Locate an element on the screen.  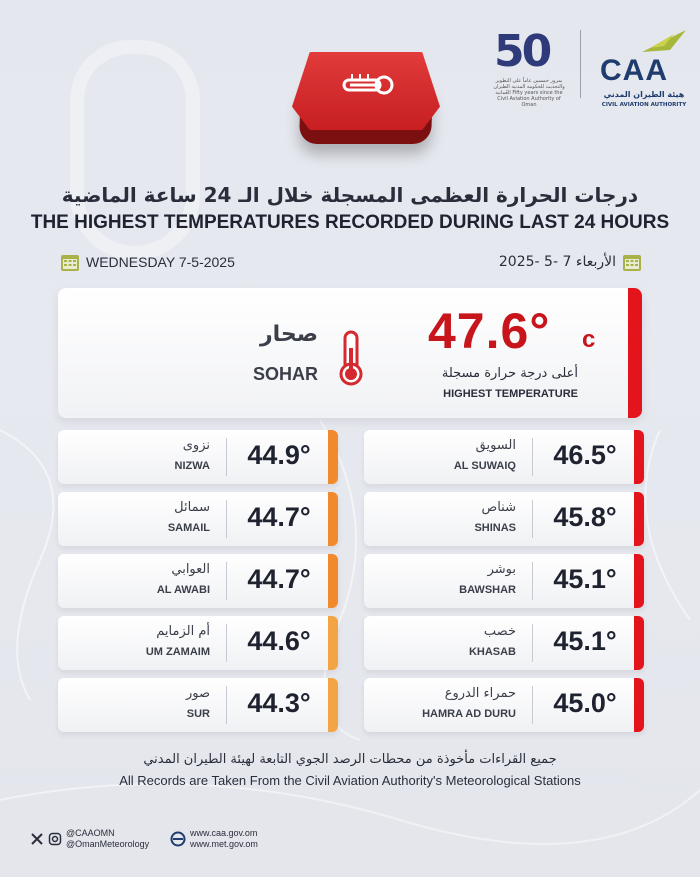
date-english: WEDNESDAY 7-5-2025 is located at coordinates (147, 262).